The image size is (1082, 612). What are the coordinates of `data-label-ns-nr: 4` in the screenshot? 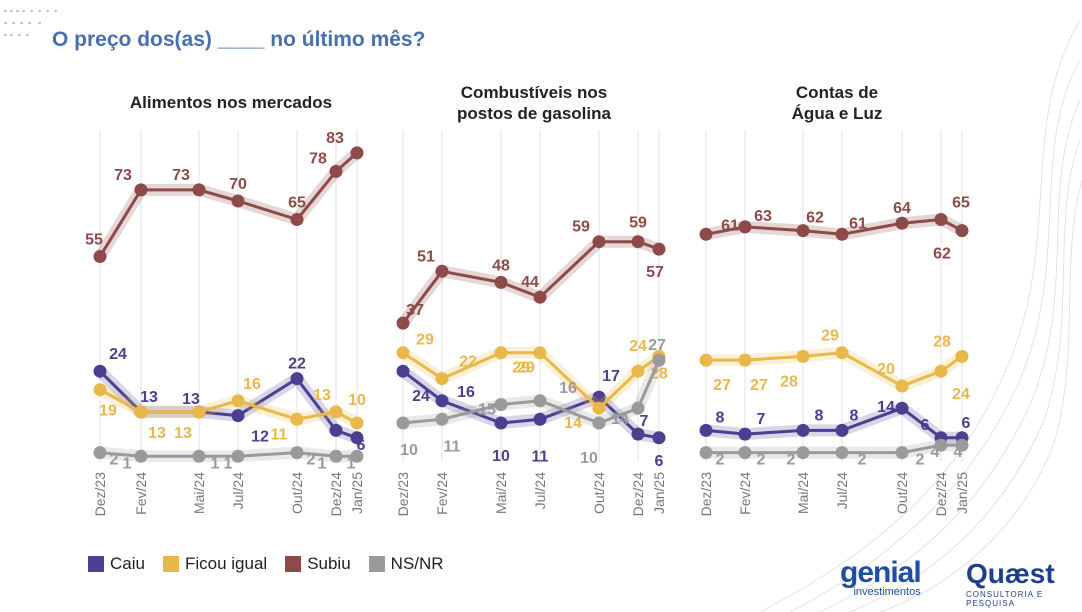 It's located at (958, 452).